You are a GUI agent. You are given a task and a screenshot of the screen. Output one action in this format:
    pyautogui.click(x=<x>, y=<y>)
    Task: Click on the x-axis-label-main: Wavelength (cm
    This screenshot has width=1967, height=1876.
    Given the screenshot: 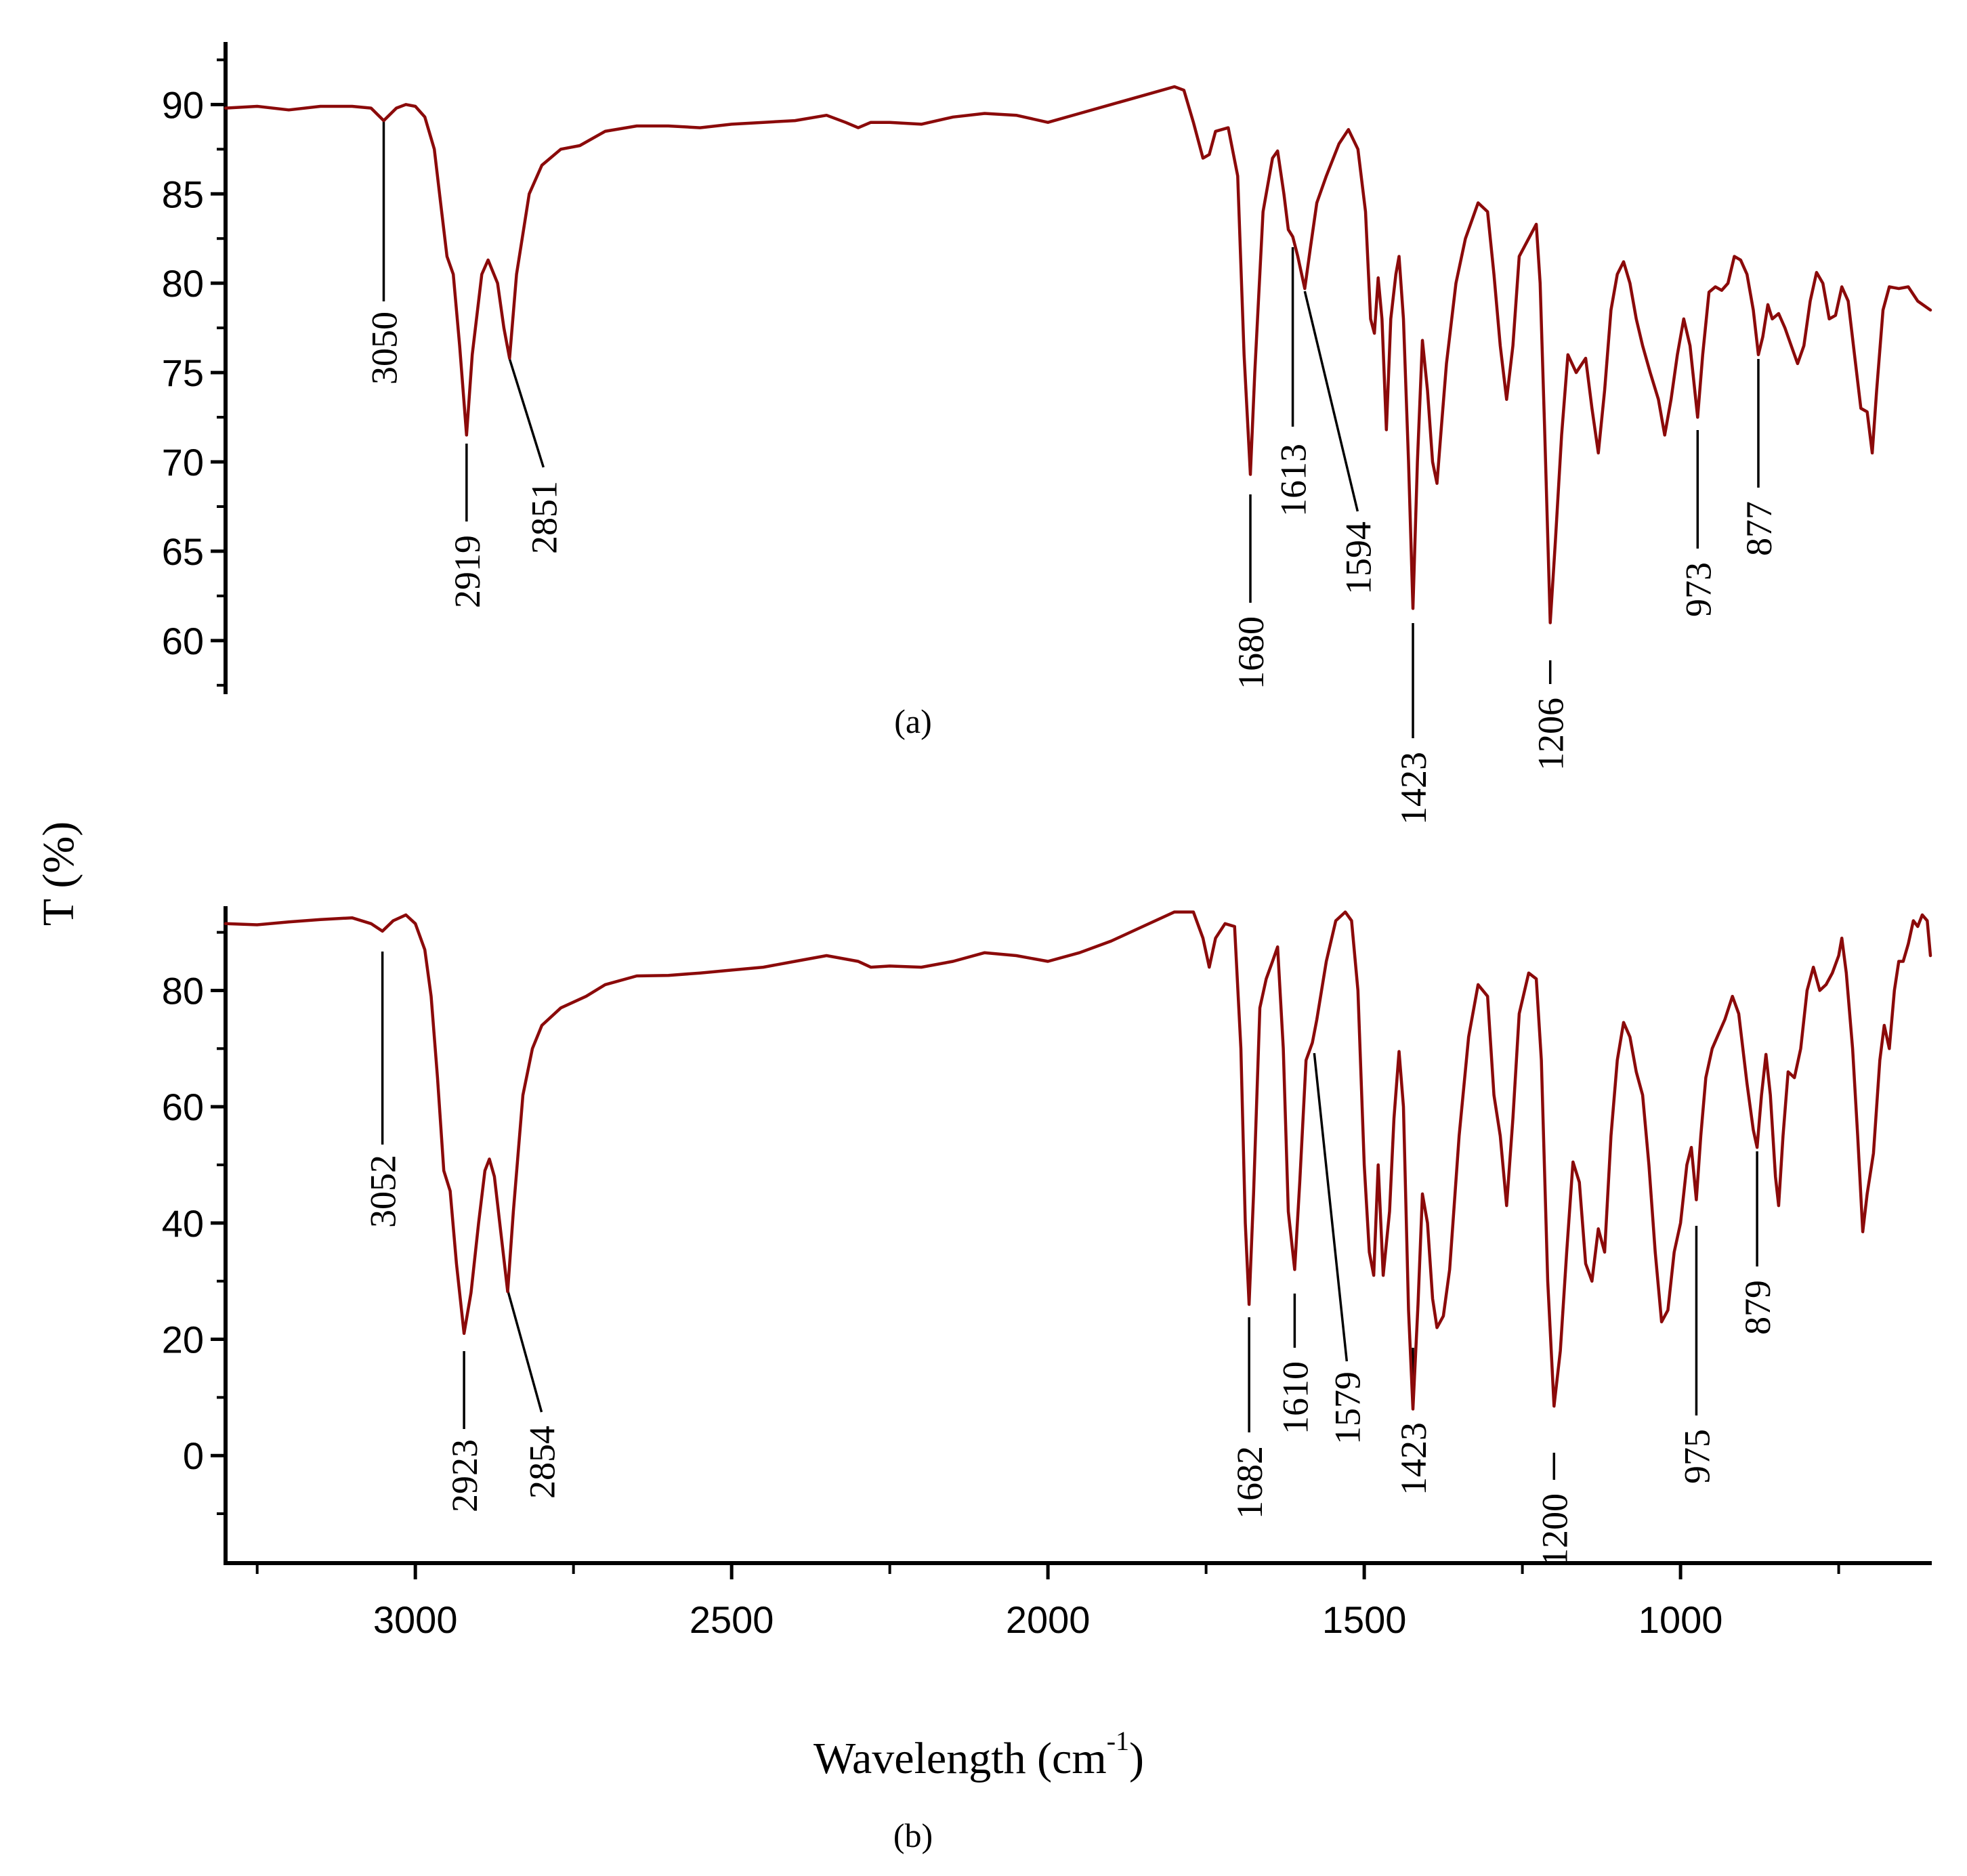 What is the action you would take?
    pyautogui.click(x=960, y=1758)
    